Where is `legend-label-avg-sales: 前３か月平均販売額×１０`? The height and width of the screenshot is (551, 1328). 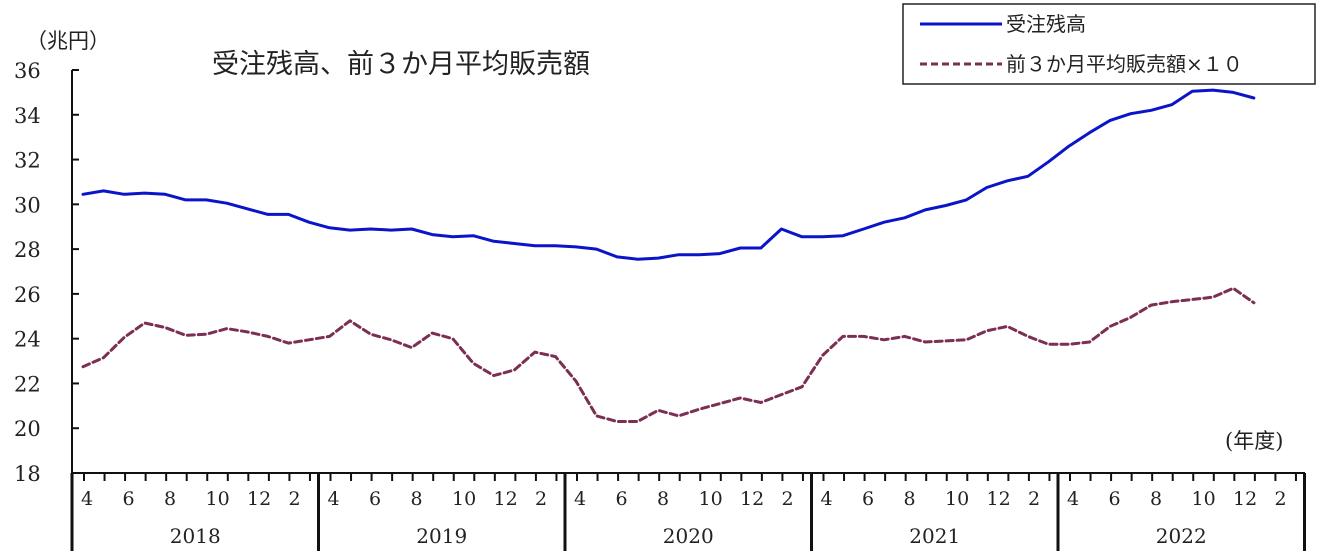 legend-label-avg-sales: 前３か月平均販売額×１０ is located at coordinates (1124, 64).